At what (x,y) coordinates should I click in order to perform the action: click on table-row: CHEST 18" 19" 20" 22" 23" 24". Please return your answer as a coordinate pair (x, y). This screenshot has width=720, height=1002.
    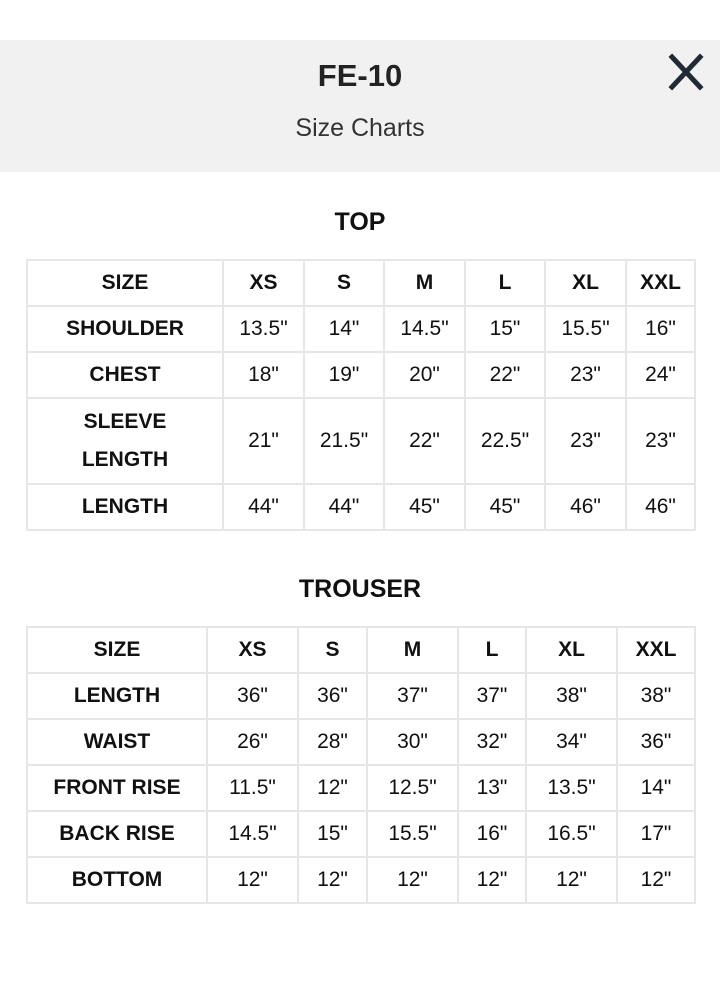
    Looking at the image, I should click on (361, 375).